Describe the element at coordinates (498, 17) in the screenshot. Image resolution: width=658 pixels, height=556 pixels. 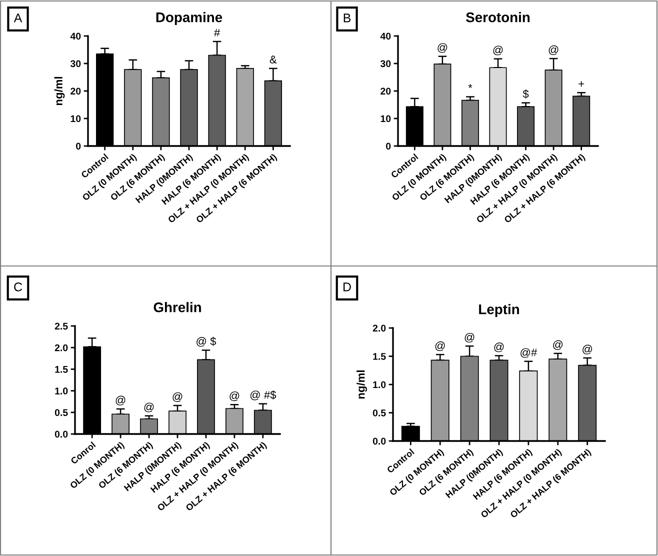
I see `chart-title: Serotonin` at that location.